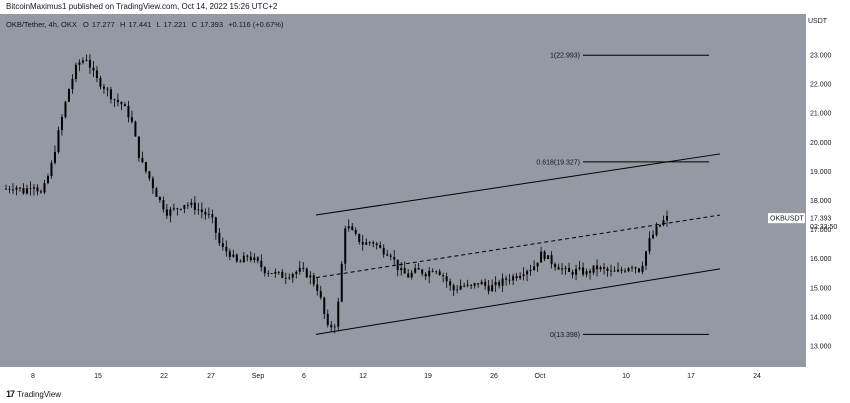  What do you see at coordinates (565, 335) in the screenshot?
I see `fib-level-label: 0(13.398)` at bounding box center [565, 335].